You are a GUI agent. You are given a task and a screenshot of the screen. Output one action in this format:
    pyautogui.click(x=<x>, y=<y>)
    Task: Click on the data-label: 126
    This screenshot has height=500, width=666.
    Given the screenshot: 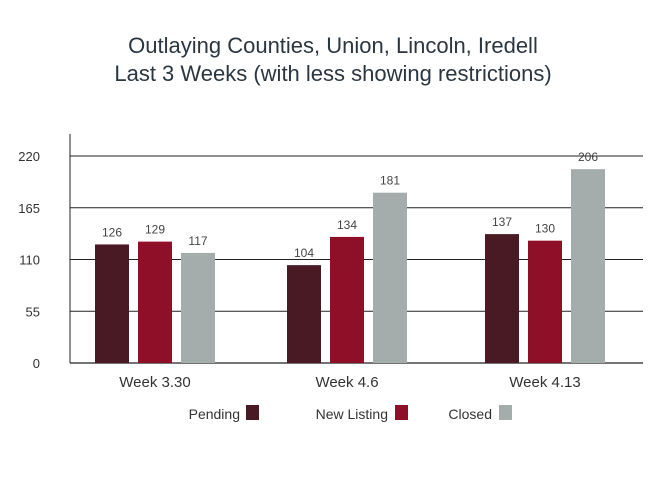 What is the action you would take?
    pyautogui.click(x=112, y=232)
    